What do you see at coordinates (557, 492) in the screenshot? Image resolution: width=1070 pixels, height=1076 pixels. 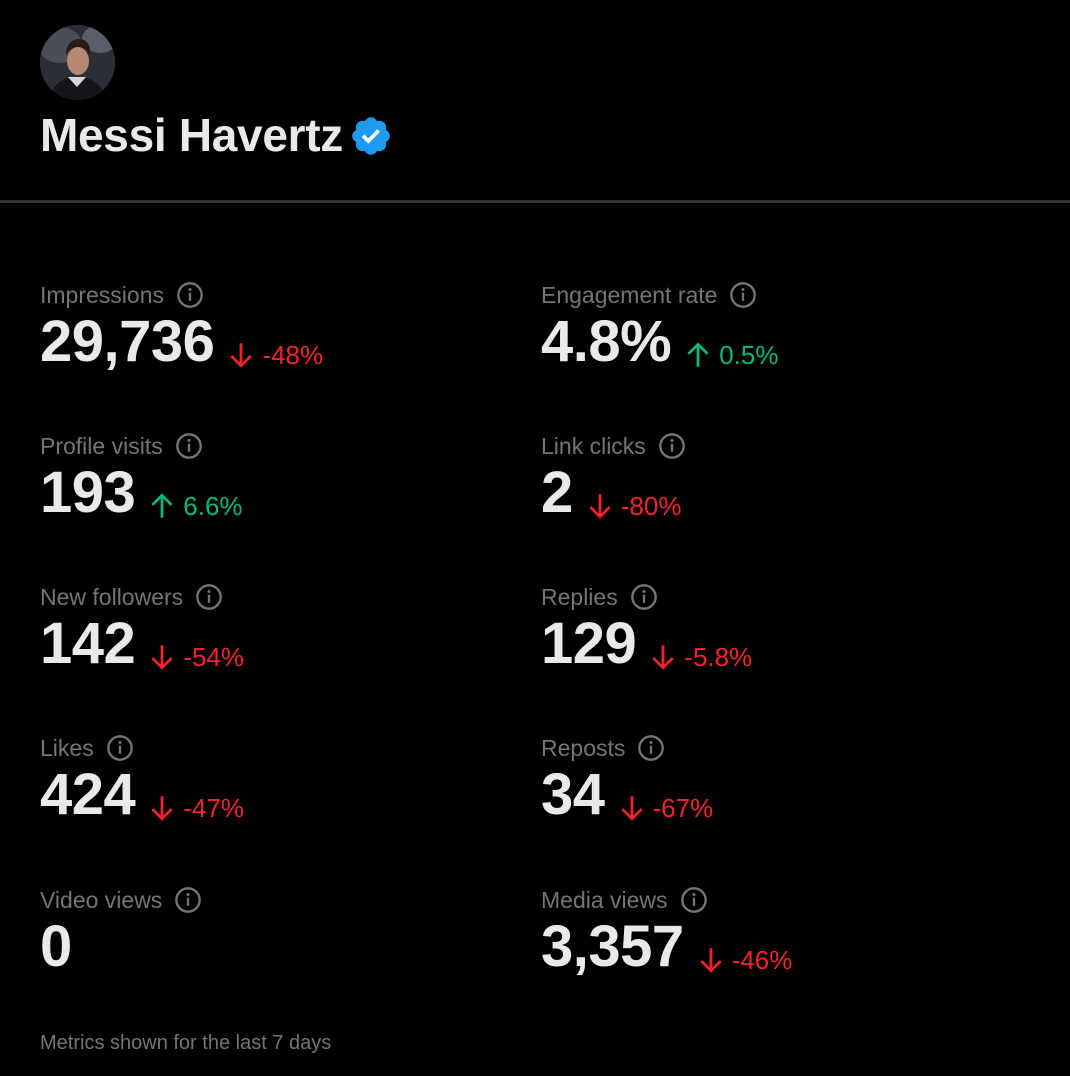 I see `metric-value: 2` at bounding box center [557, 492].